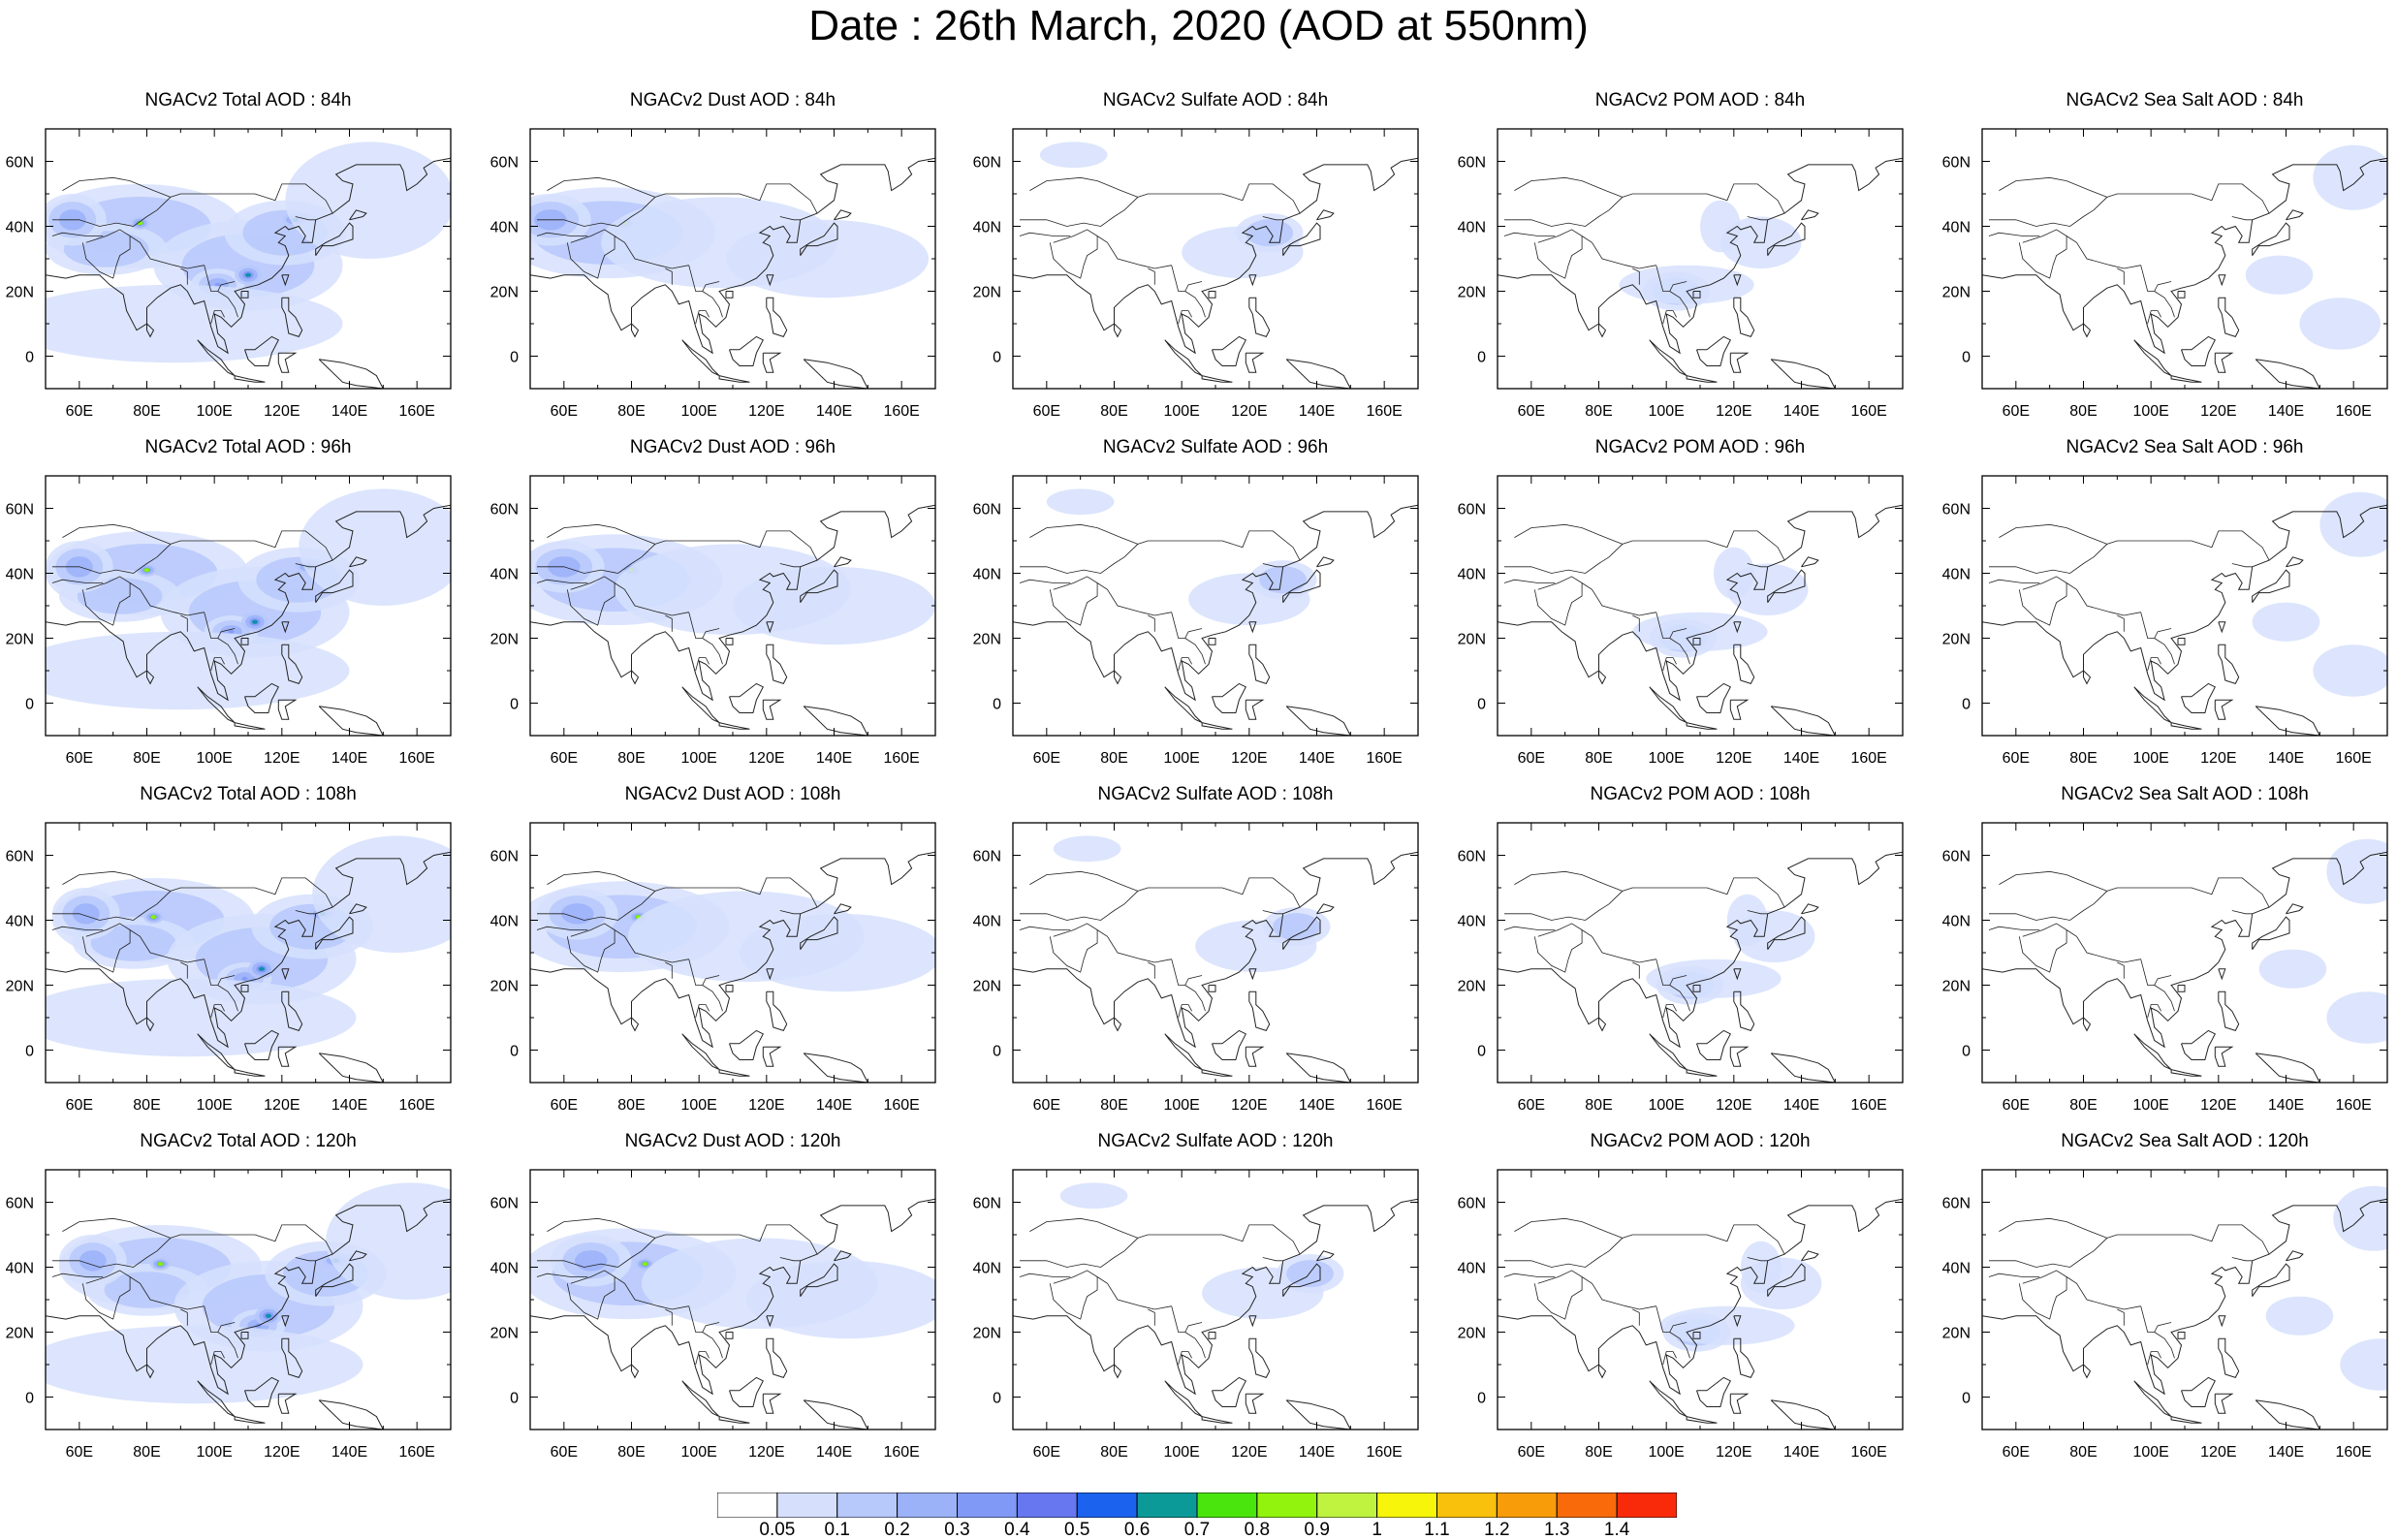  Describe the element at coordinates (248, 447) in the screenshot. I see `panel-title: NGACv2 Total AOD : 96h` at that location.